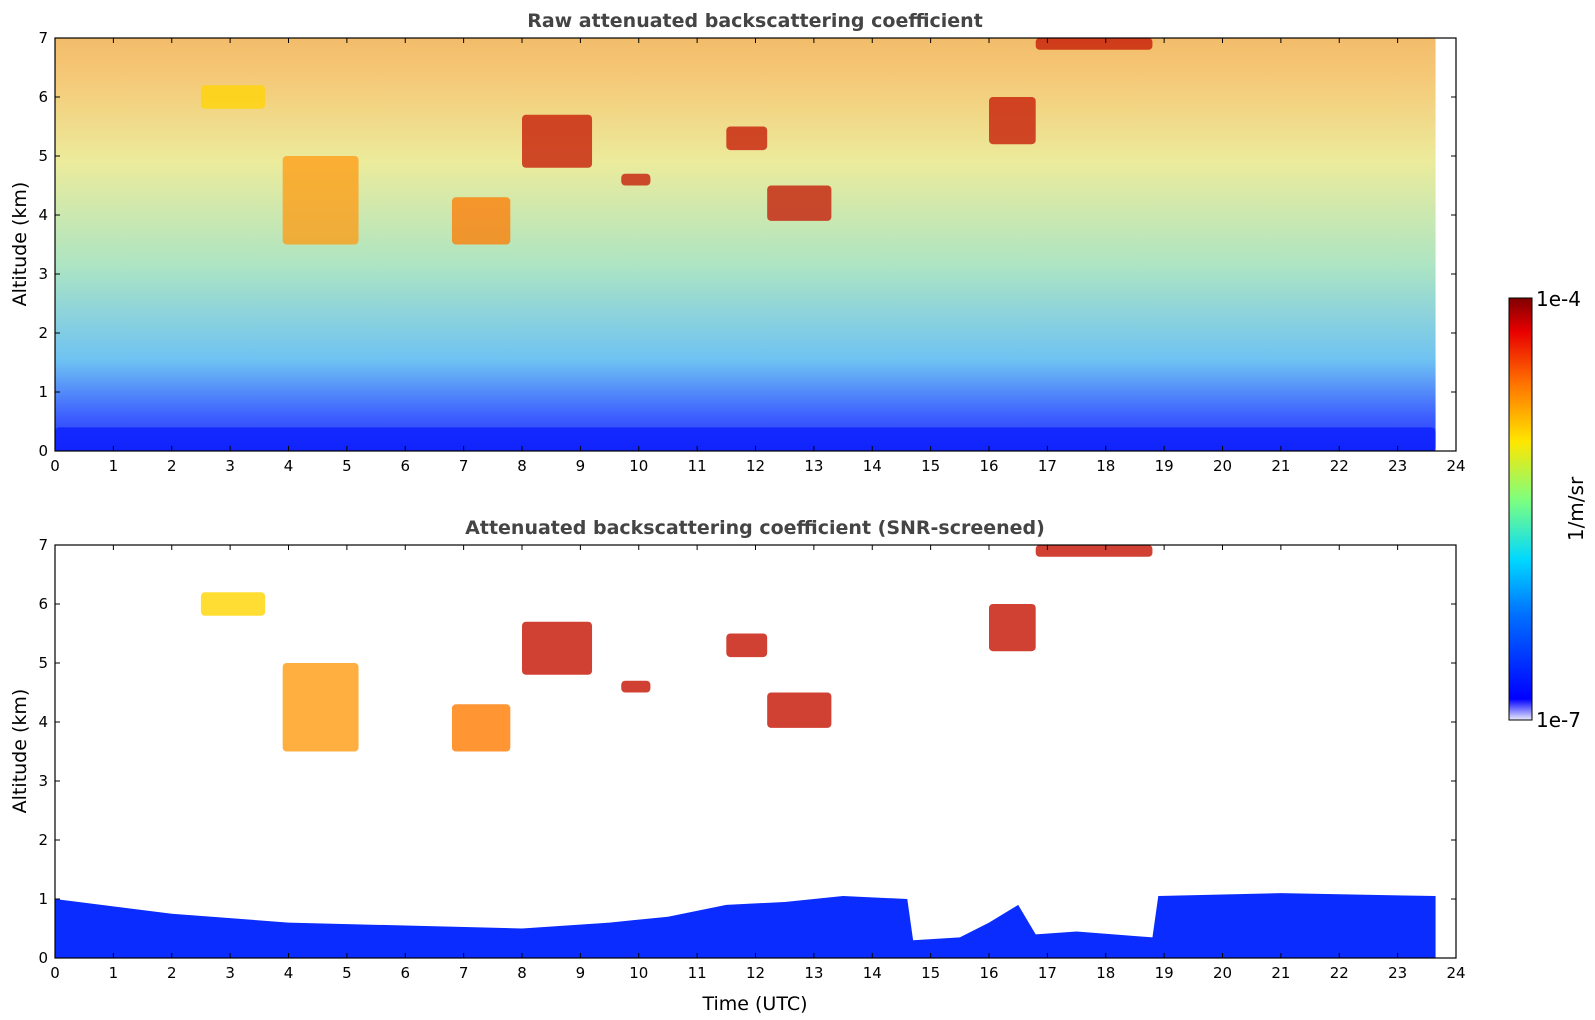 This screenshot has height=1020, width=1595. I want to click on raw-x-tick-label: 19, so click(1164, 466).